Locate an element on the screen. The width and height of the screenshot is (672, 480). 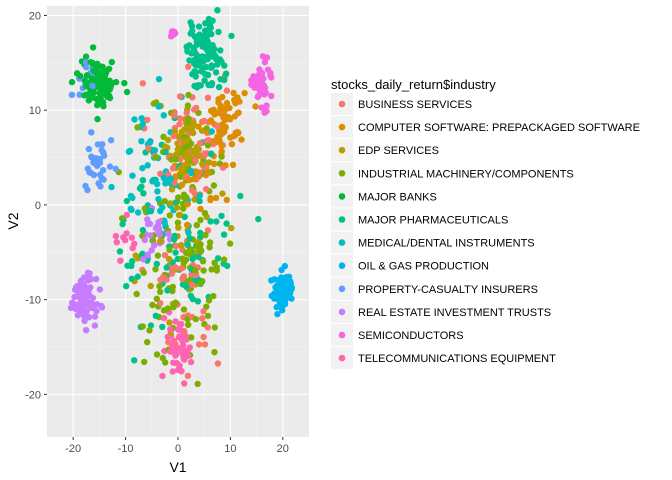
legend-label: EDP SERVICES is located at coordinates (398, 151).